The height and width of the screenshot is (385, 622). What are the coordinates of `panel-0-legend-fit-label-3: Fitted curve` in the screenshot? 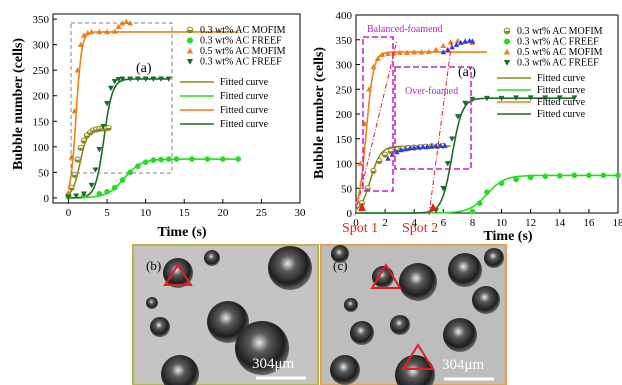 It's located at (244, 124).